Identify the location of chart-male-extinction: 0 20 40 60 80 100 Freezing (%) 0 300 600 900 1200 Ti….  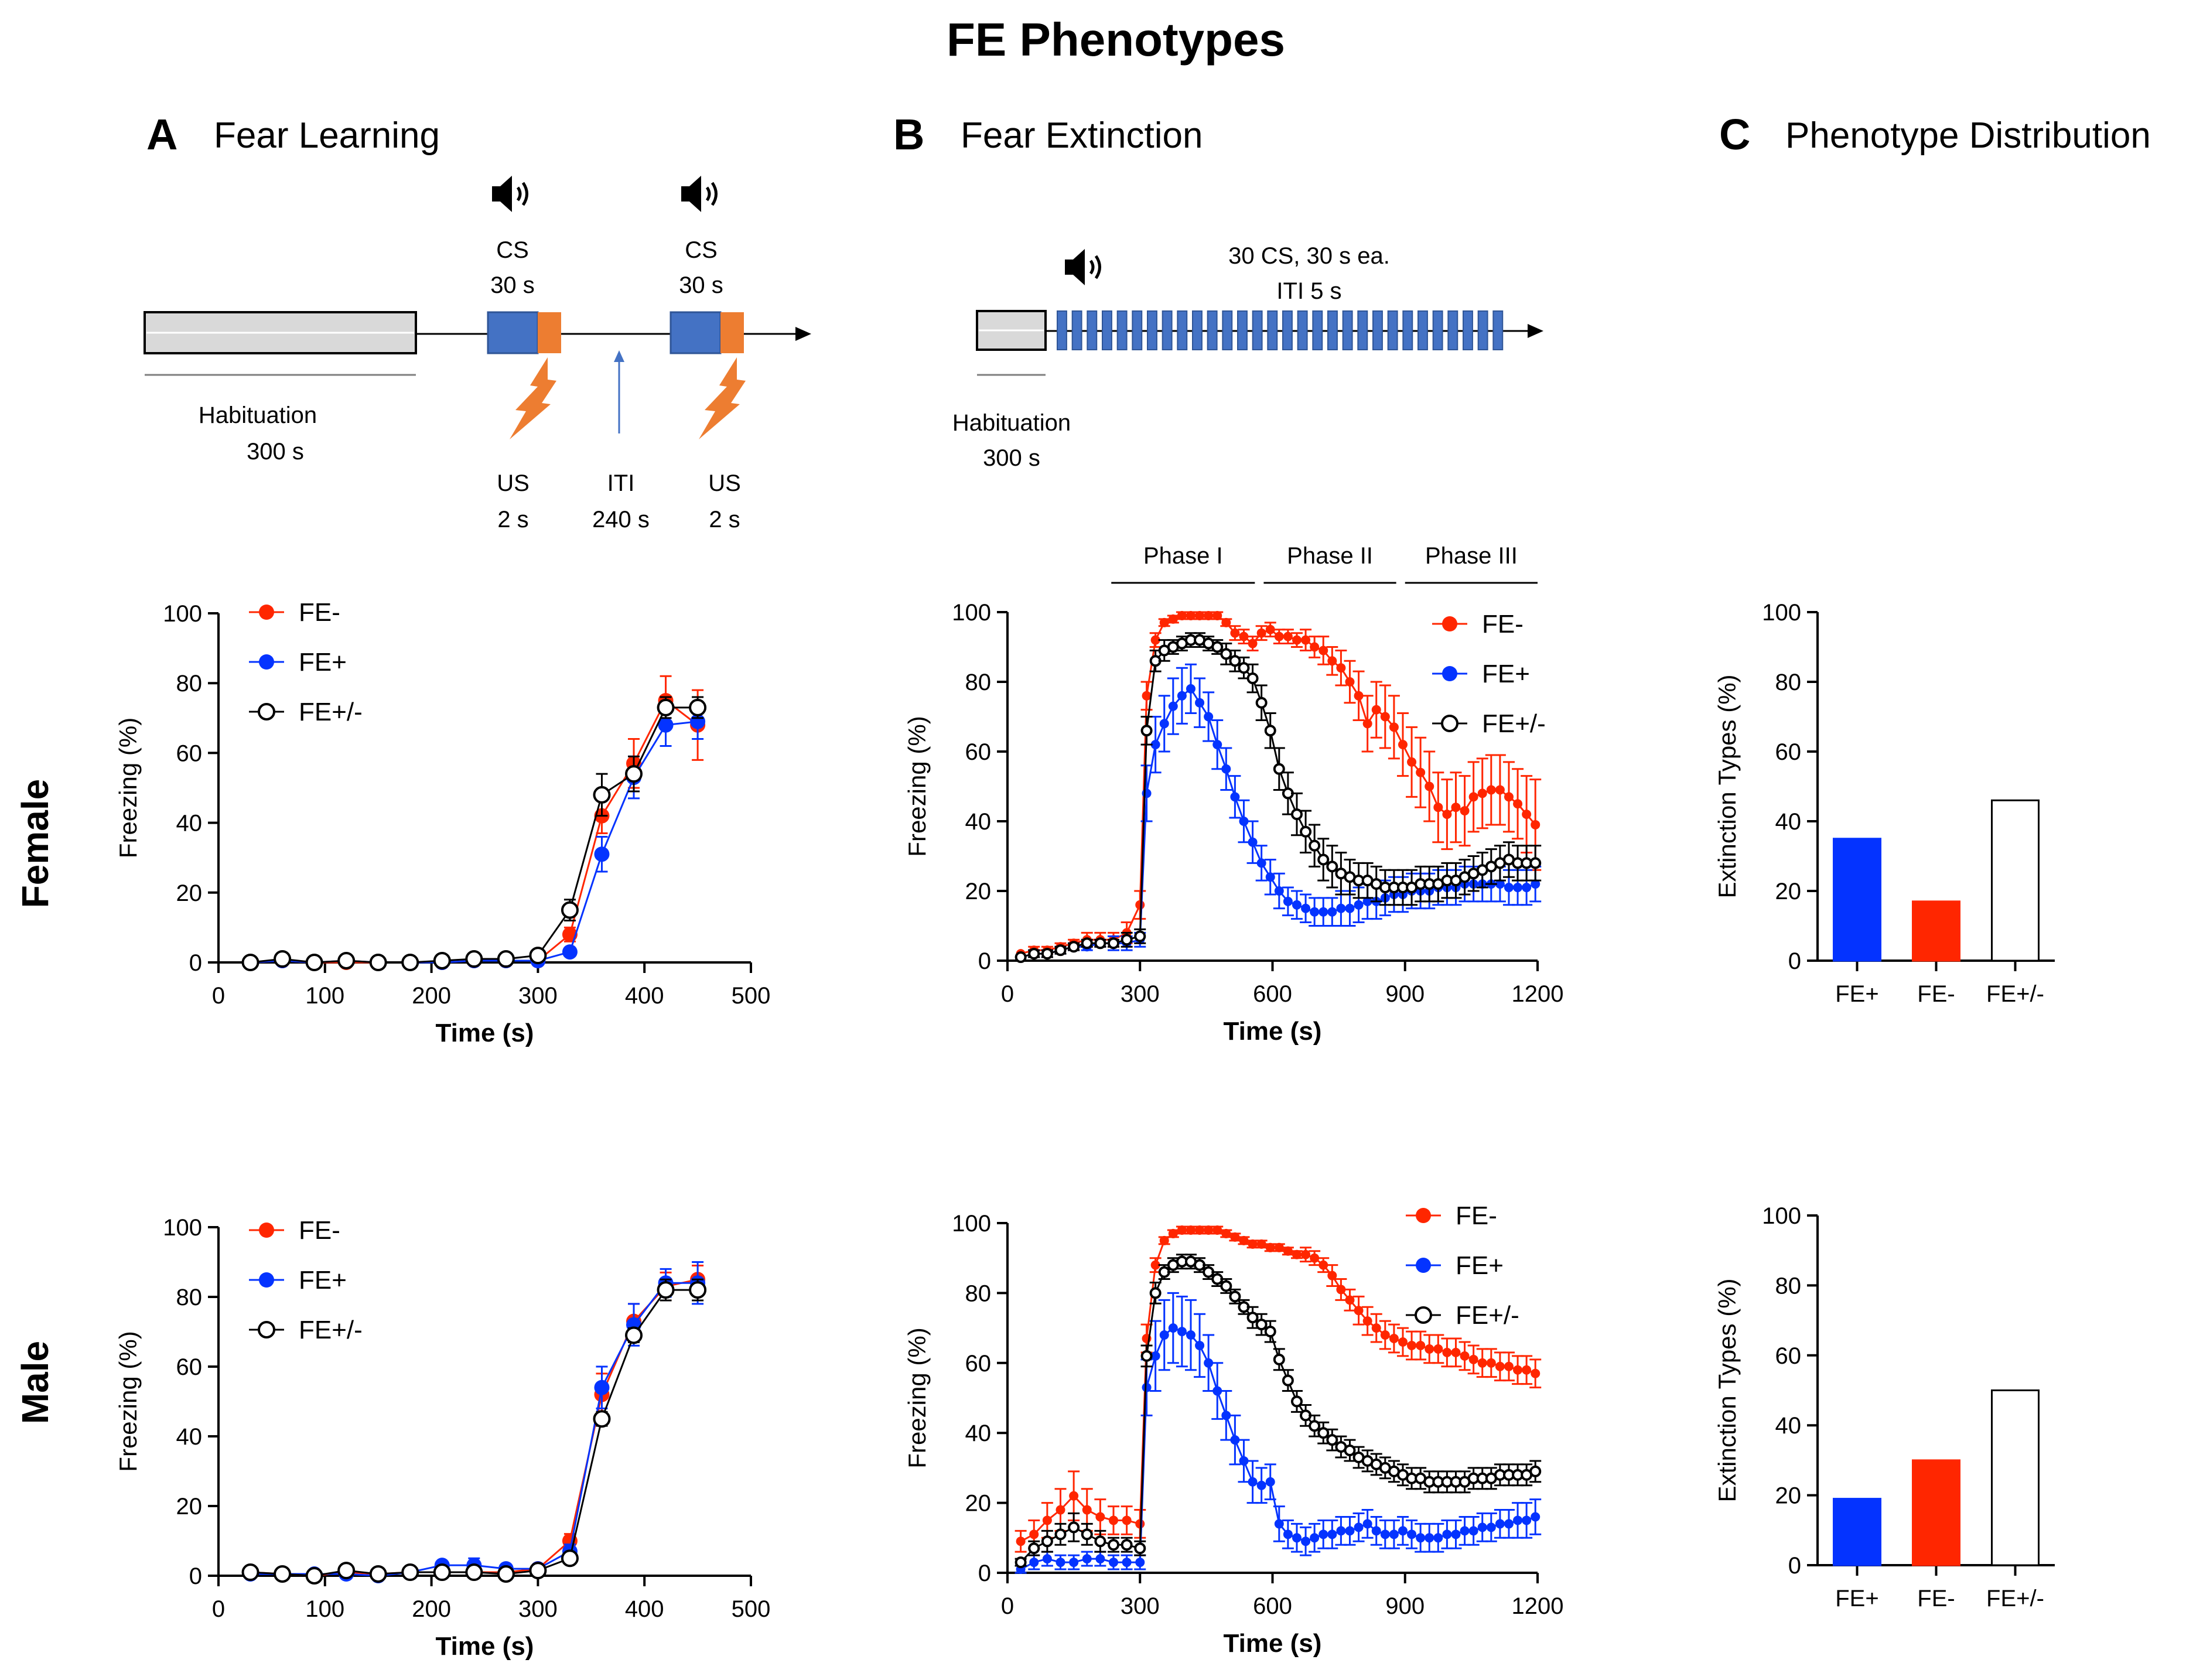
(1233, 1429).